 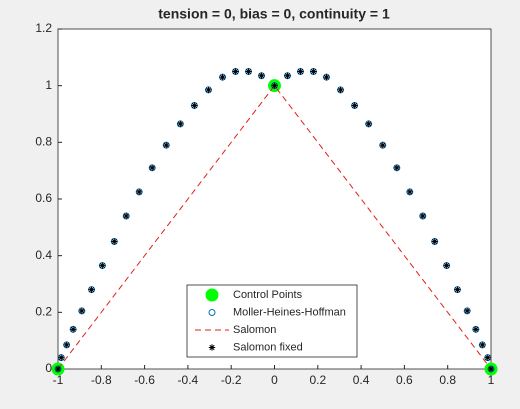 I want to click on legend-label: Control Points, so click(x=268, y=295).